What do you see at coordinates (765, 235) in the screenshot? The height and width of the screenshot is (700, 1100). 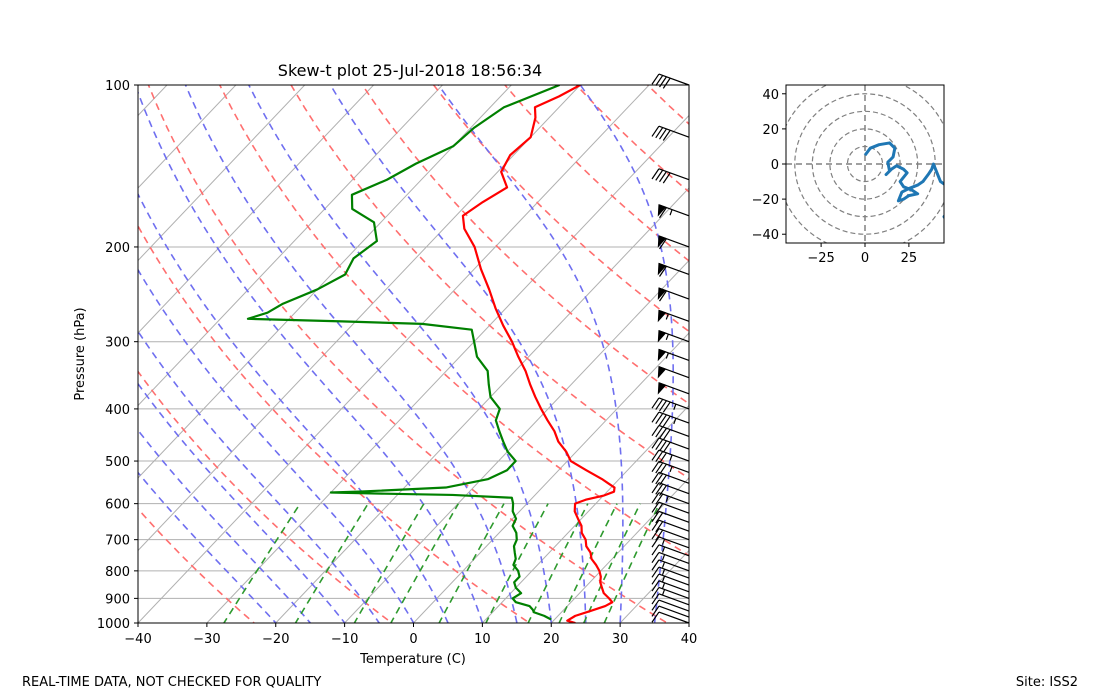 I see `hodo-y-tick-label: −40` at bounding box center [765, 235].